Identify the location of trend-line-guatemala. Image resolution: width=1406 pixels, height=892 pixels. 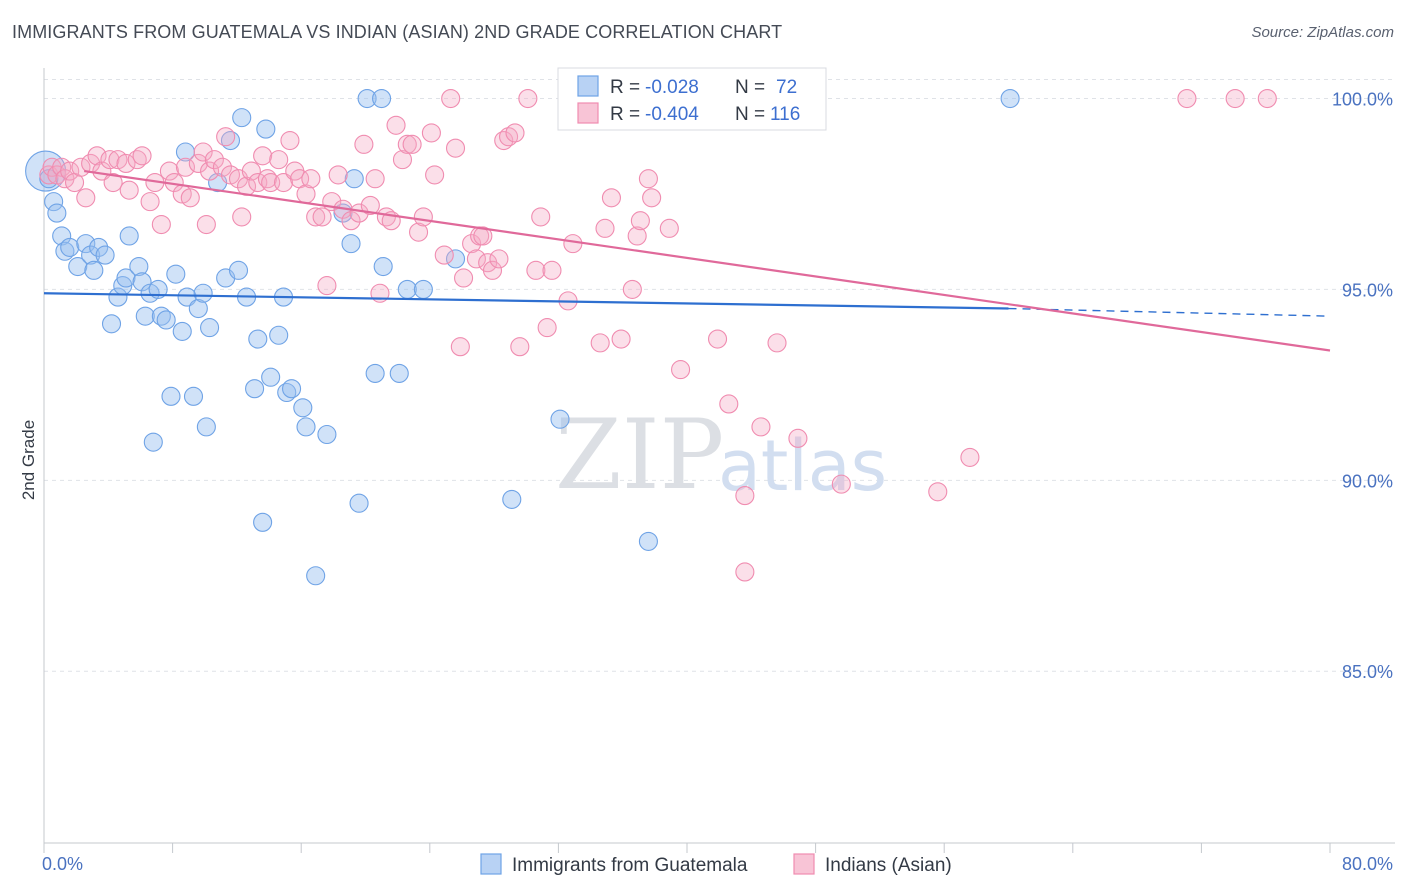
(526, 301).